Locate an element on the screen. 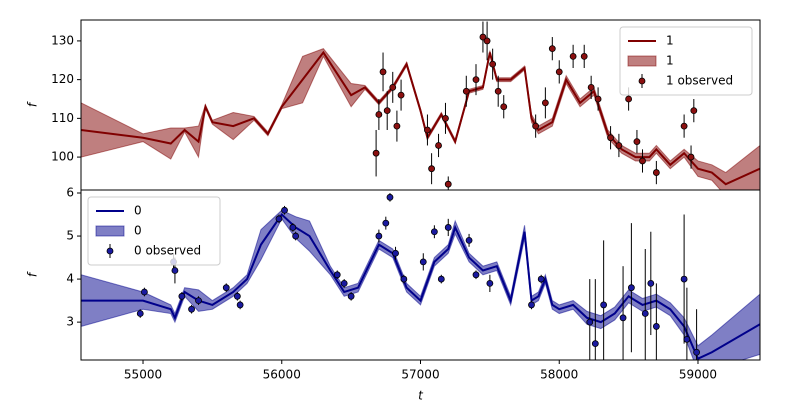  x-tick-label: 56000 is located at coordinates (282, 375).